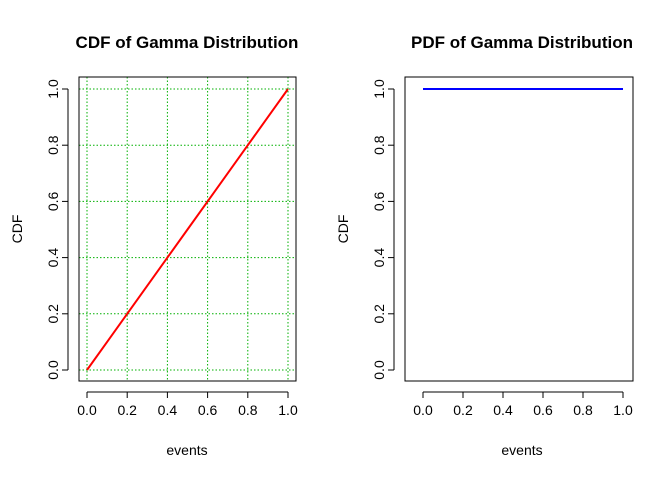 This screenshot has width=672, height=479. Describe the element at coordinates (187, 42) in the screenshot. I see `chart-title: CDF of Gamma Distribution` at that location.